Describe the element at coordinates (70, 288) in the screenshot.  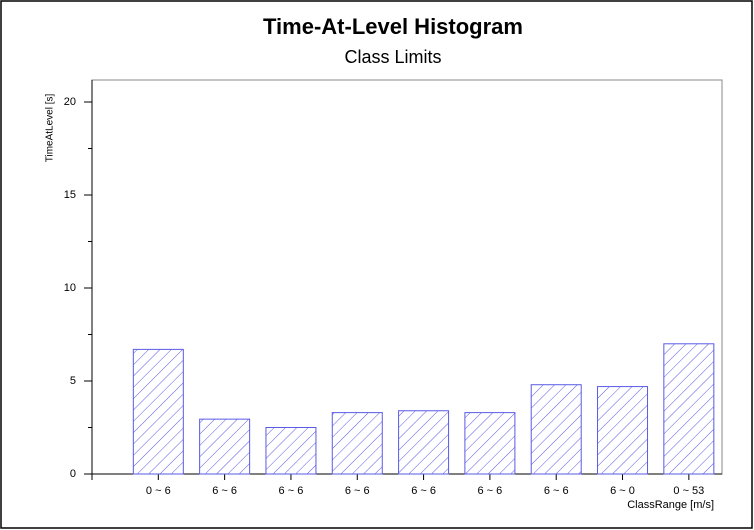
I see `y-tick-label: 10` at that location.